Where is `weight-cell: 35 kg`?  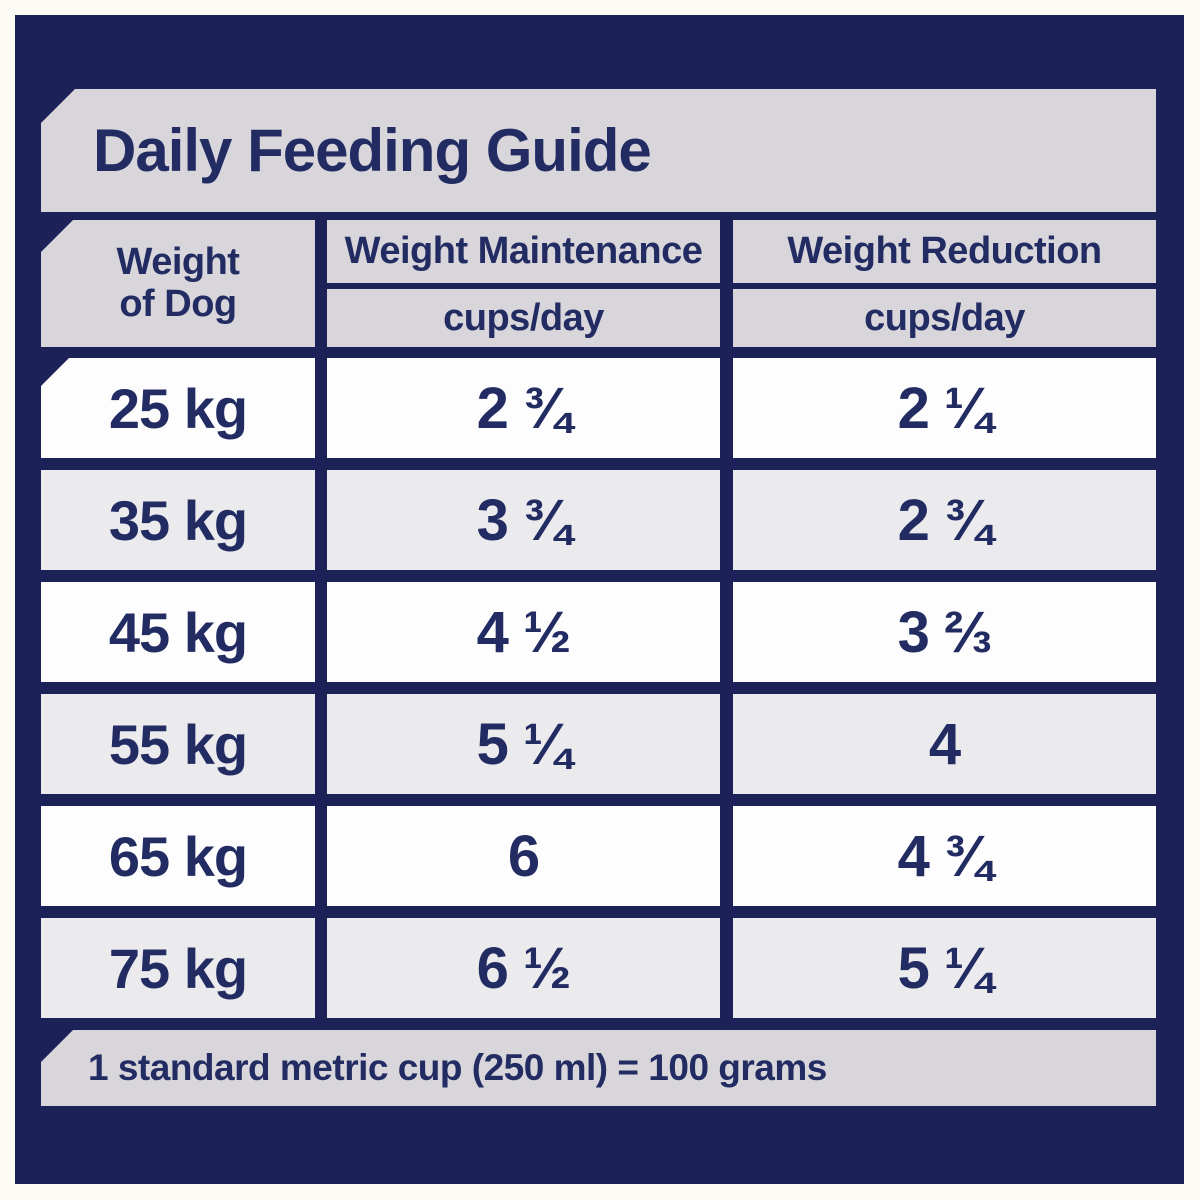
weight-cell: 35 kg is located at coordinates (178, 520).